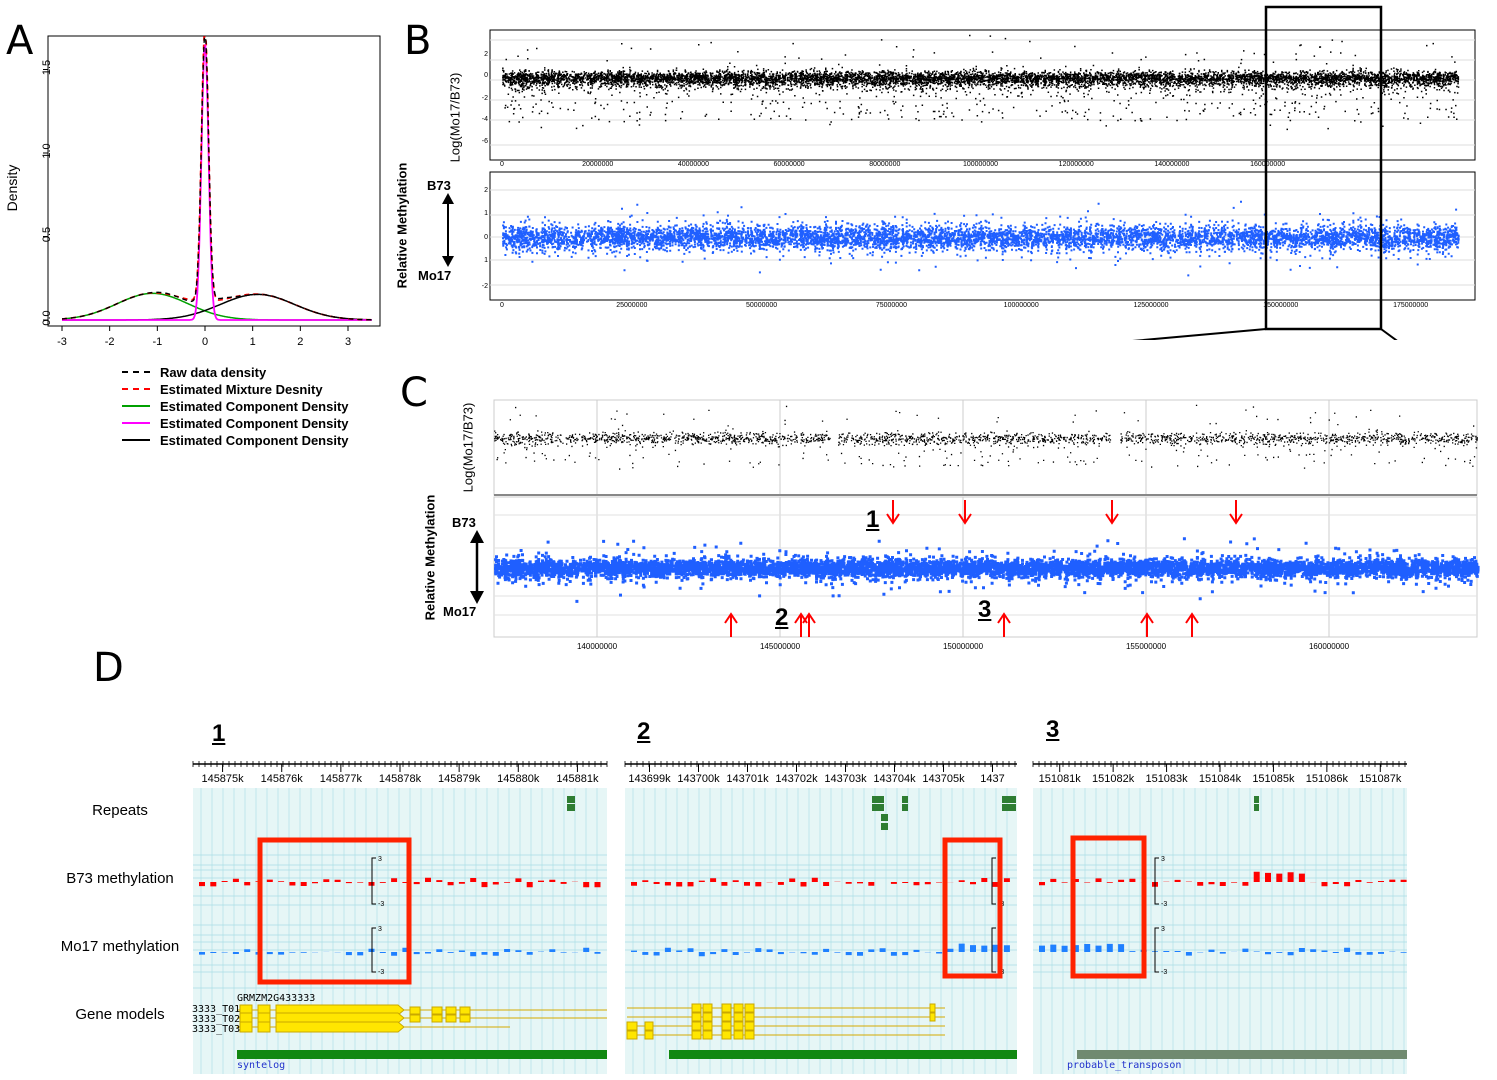 This screenshot has width=1497, height=1080. I want to click on panel-b-mo17-label: Mo17, so click(435, 275).